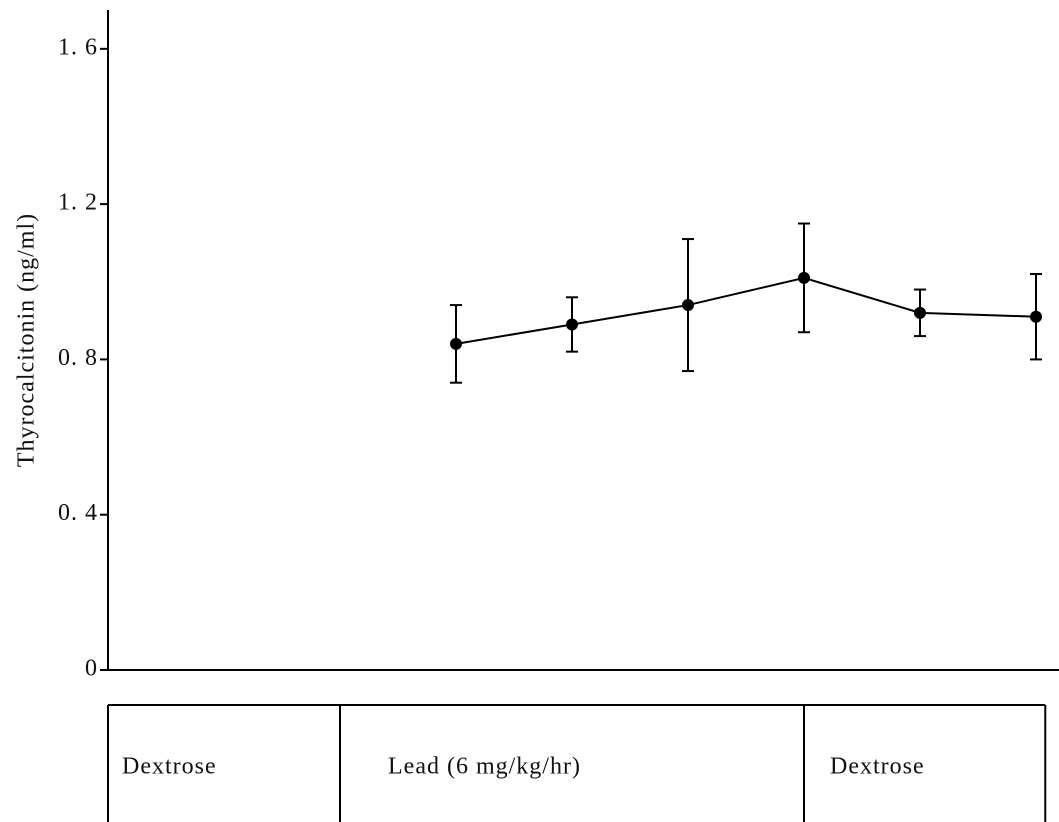  What do you see at coordinates (78, 358) in the screenshot?
I see `y-tick-label: 0. 8` at bounding box center [78, 358].